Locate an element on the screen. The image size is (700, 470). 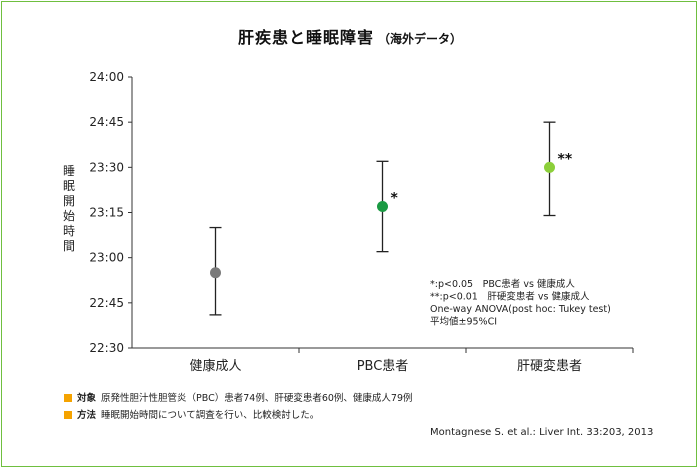
y-tick-label: 24:45 is located at coordinates (106, 122).